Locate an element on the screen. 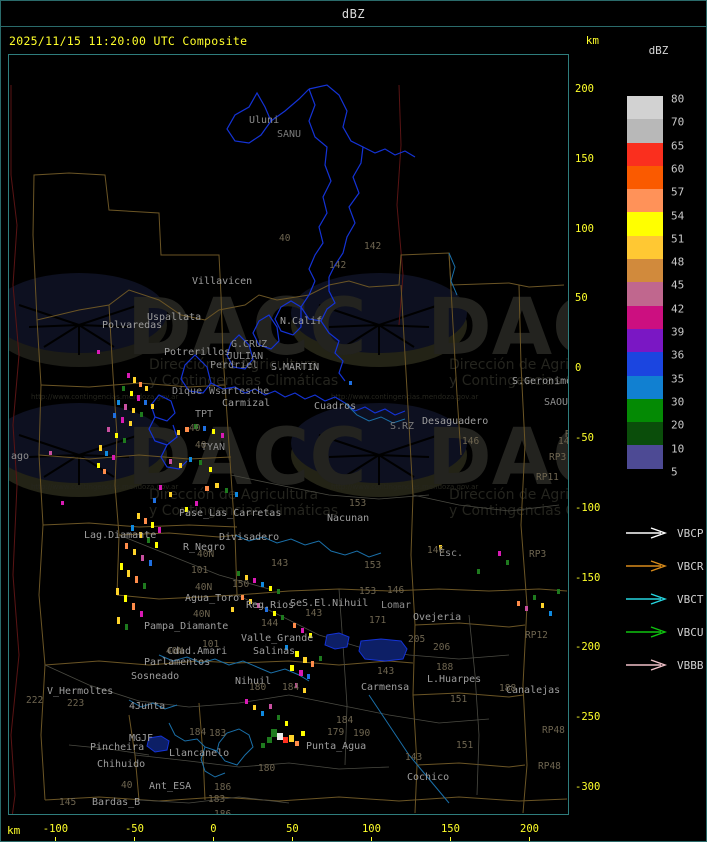 This screenshot has width=707, height=842. vector-legend-row: VBBB is located at coordinates (664, 665).